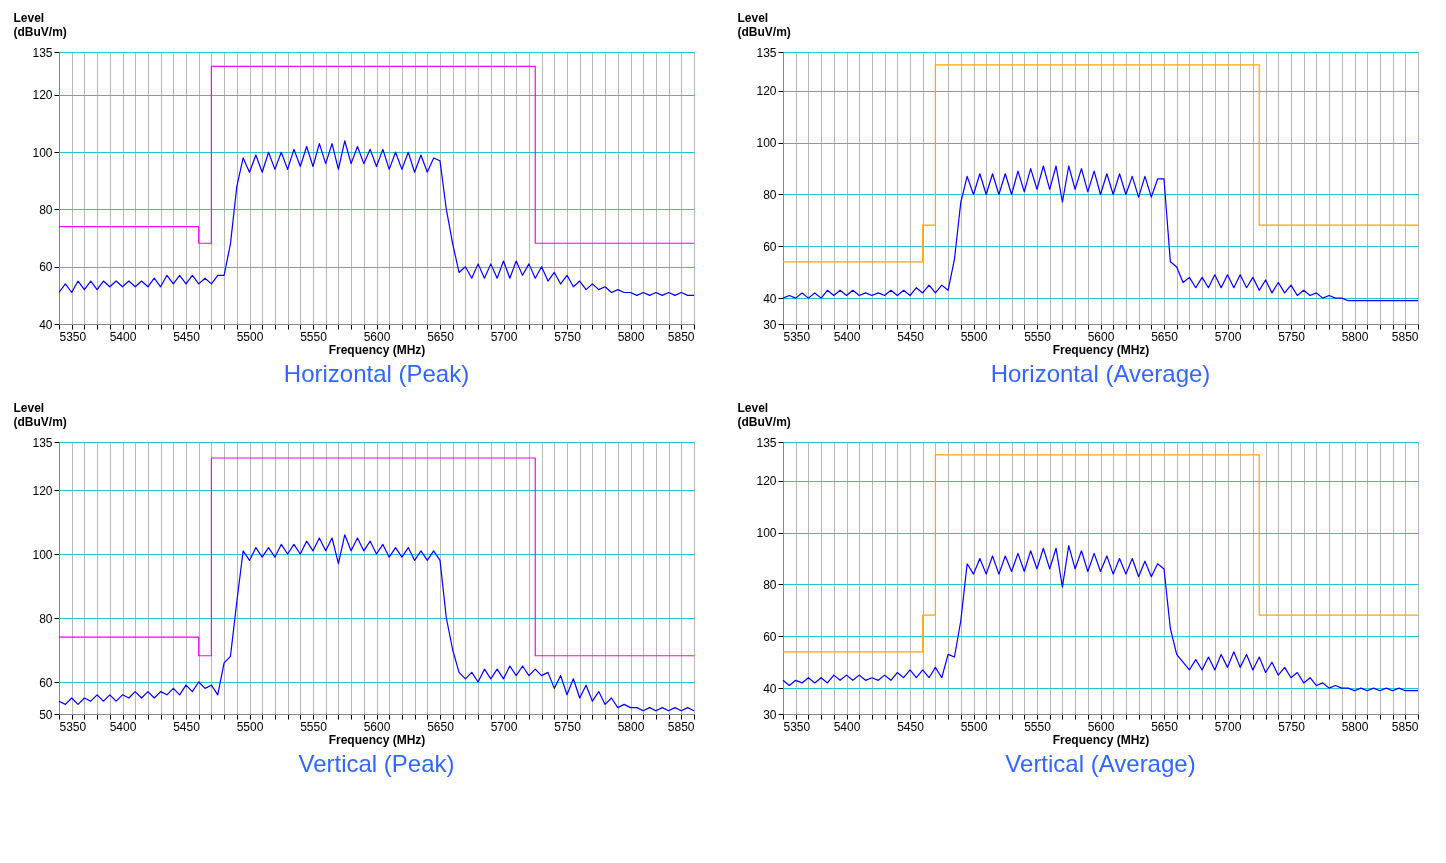  What do you see at coordinates (46, 714) in the screenshot?
I see `y-tick-label: 50` at bounding box center [46, 714].